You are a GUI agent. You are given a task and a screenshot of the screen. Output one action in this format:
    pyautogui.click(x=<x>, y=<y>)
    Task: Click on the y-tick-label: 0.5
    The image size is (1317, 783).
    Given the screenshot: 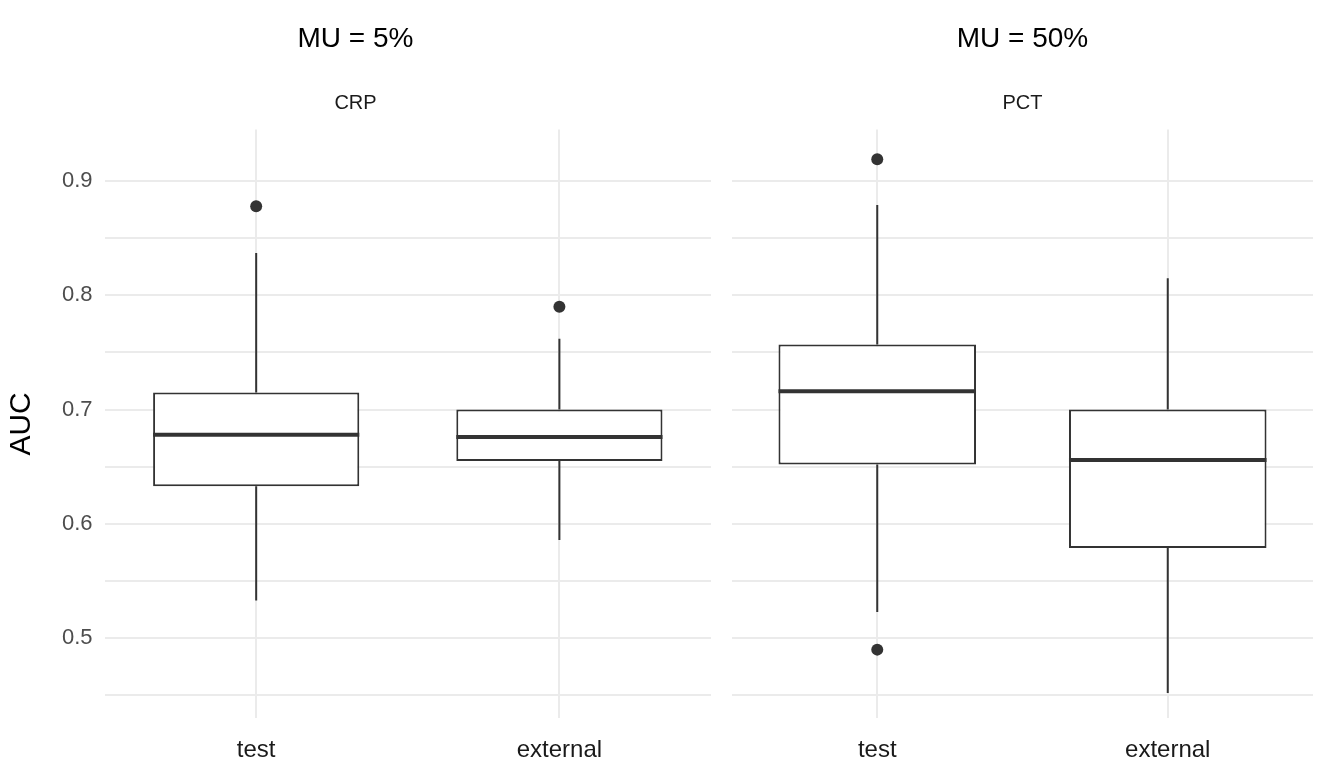 What is the action you would take?
    pyautogui.click(x=77, y=637)
    